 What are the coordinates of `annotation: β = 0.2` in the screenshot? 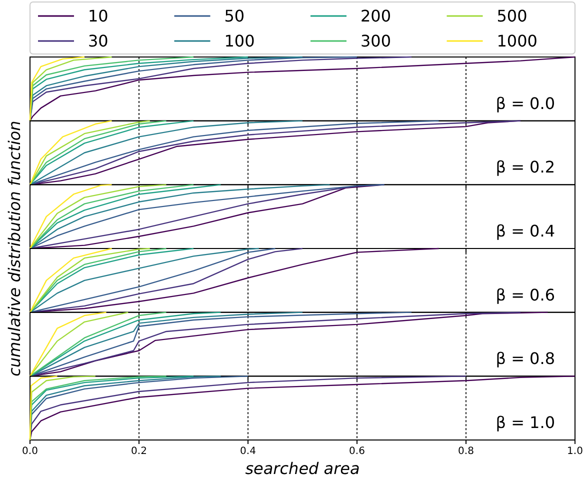 It's located at (525, 167).